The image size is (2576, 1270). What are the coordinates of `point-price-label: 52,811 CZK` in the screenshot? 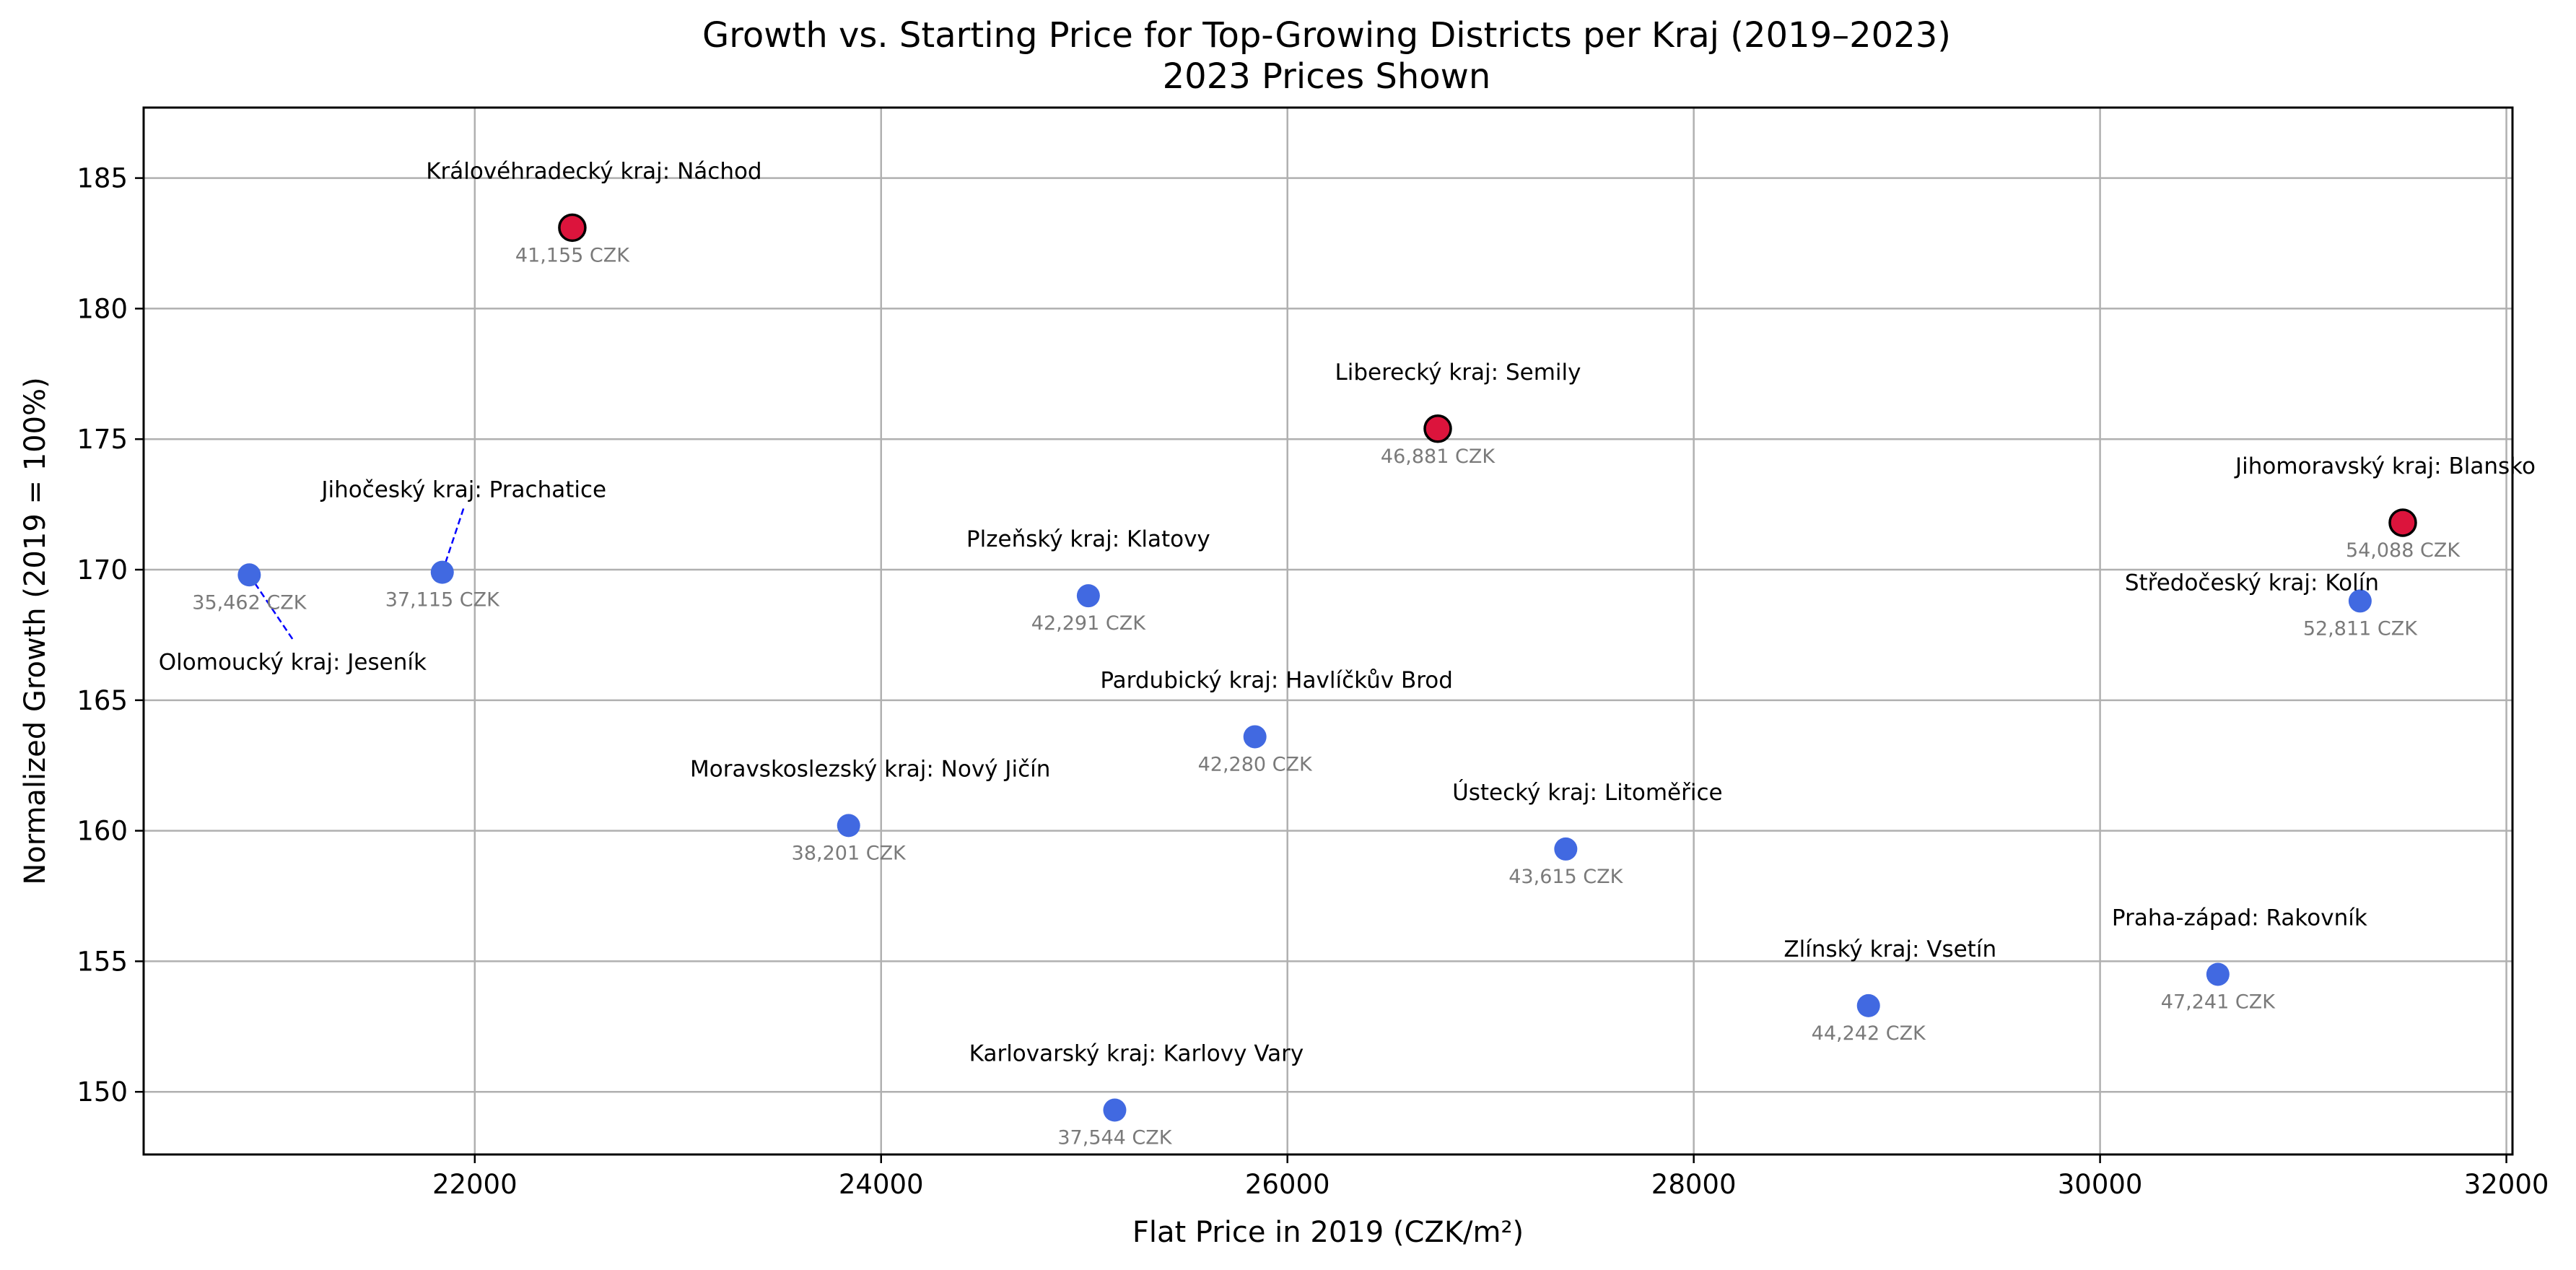 It's located at (2360, 628).